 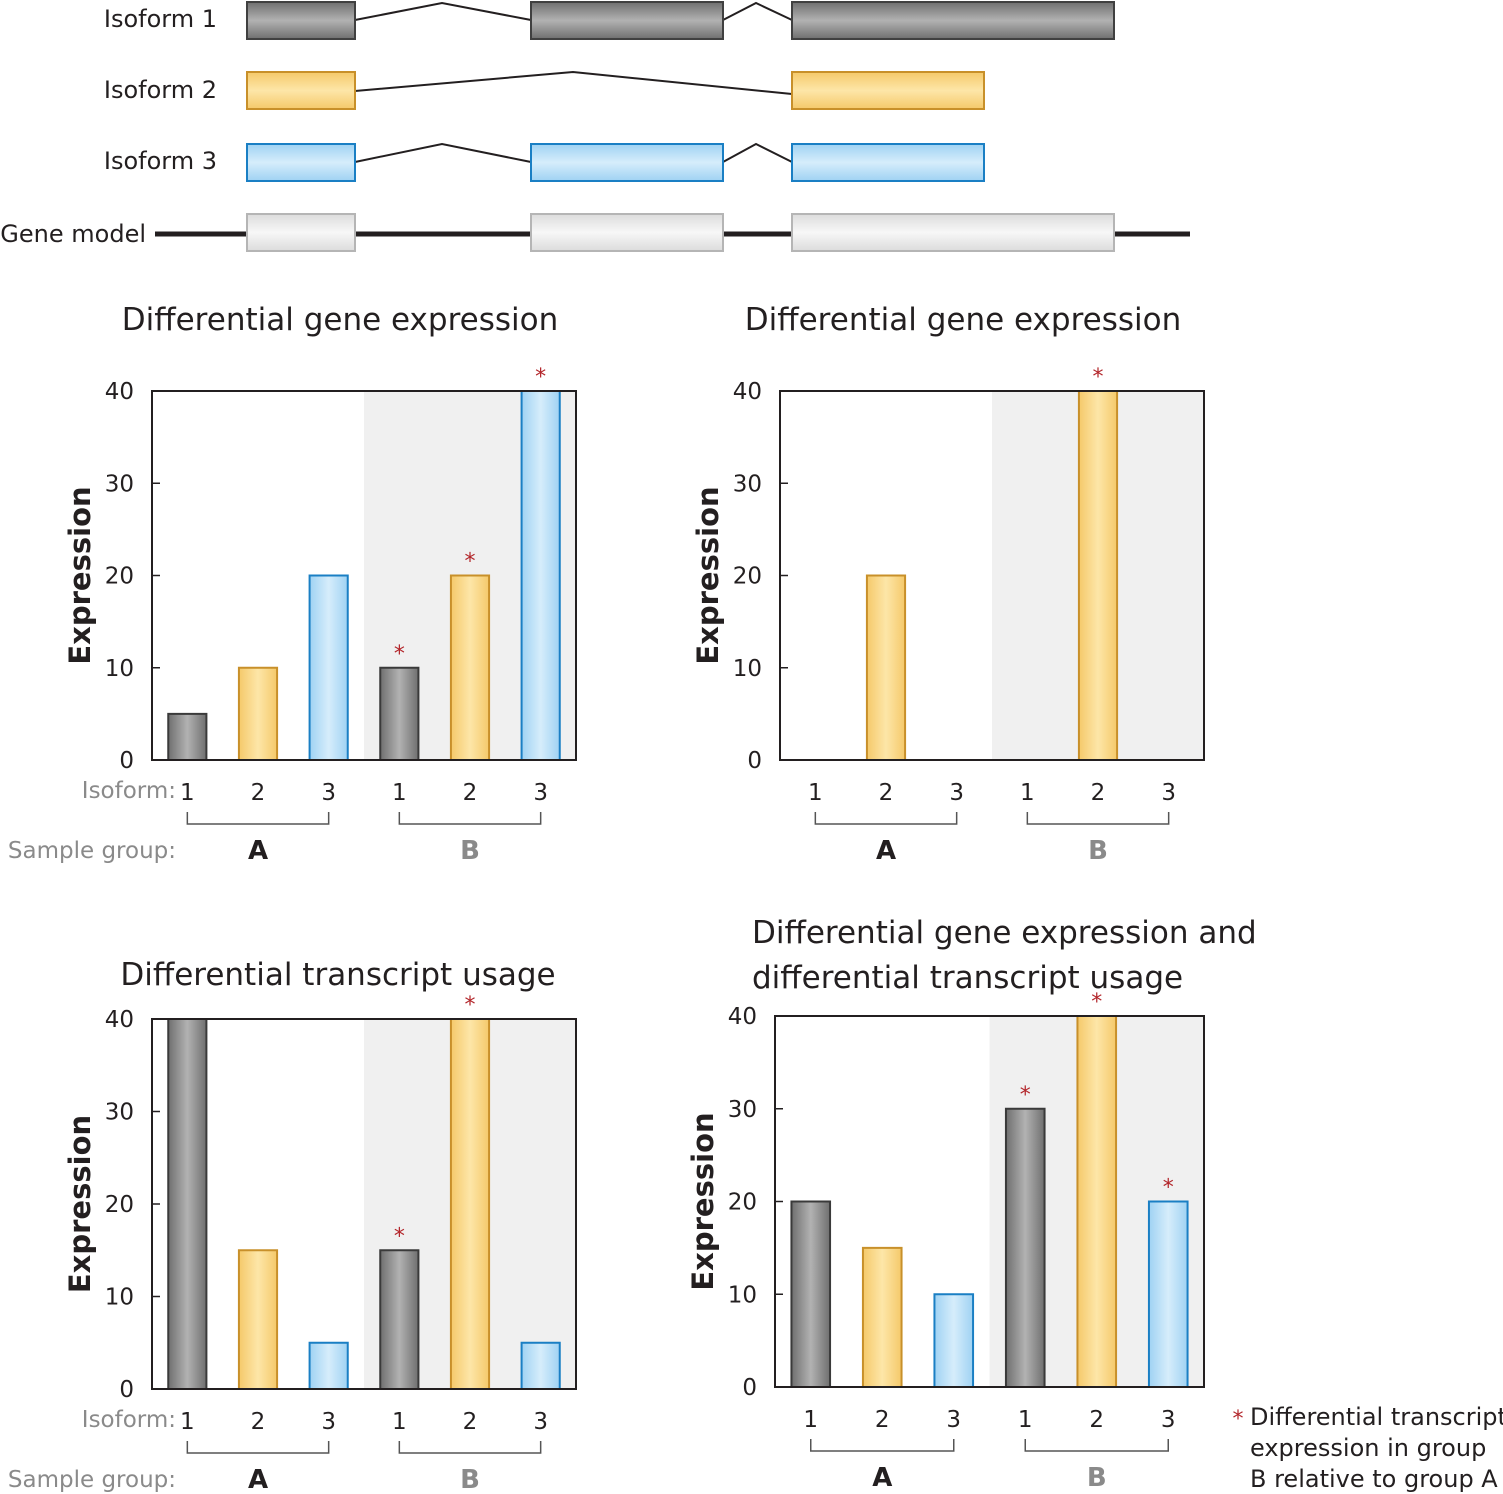 I want to click on isoform-2-intron, so click(x=573, y=82).